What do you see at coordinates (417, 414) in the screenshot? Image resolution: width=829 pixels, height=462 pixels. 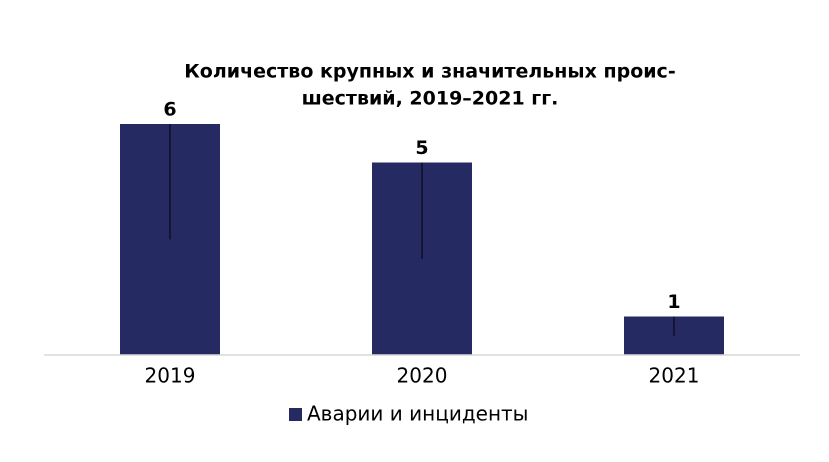 I see `legend-label: Аварии и инциденты` at bounding box center [417, 414].